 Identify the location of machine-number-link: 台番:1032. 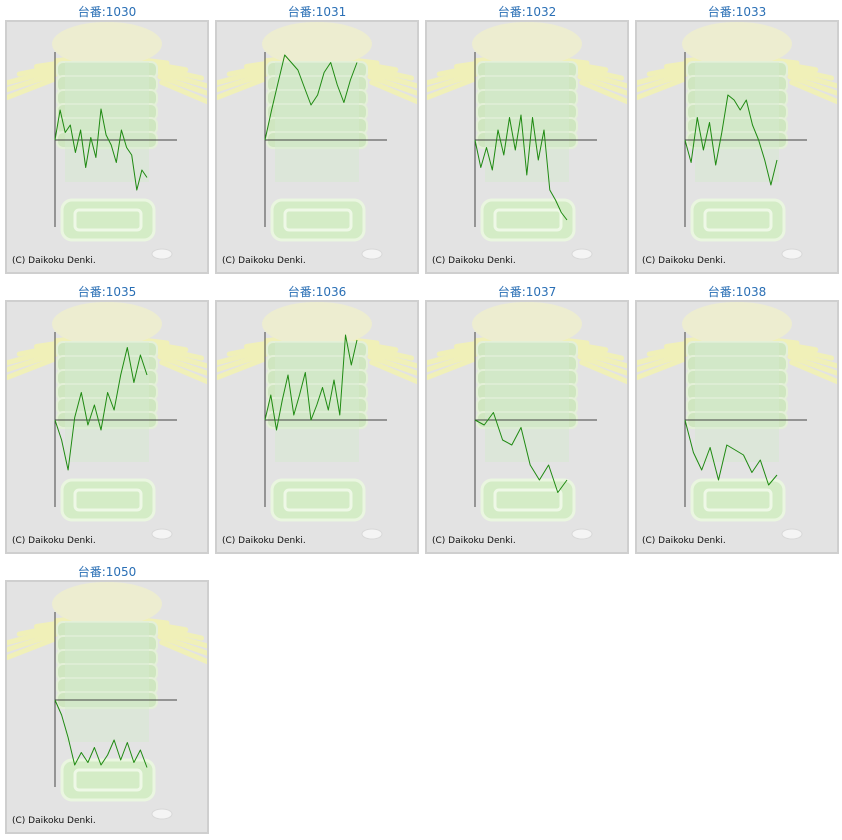
(527, 12).